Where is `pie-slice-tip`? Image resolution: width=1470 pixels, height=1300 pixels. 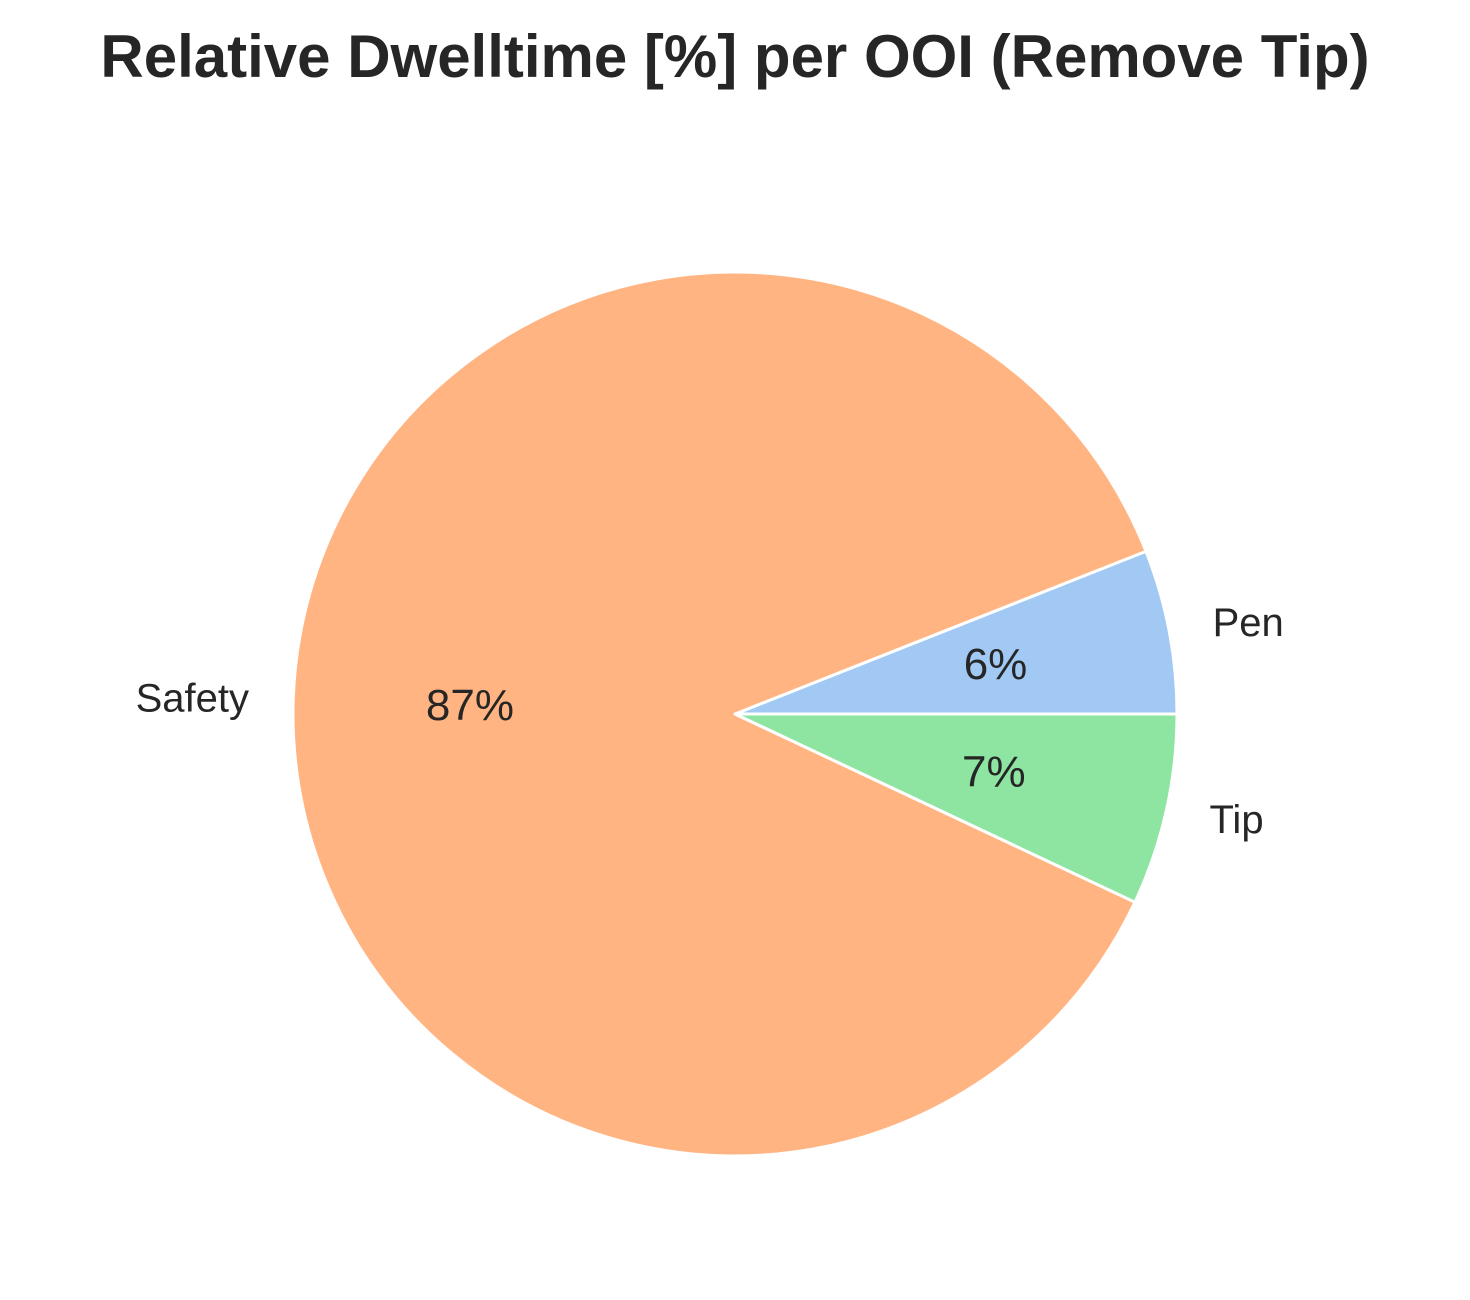
pie-slice-tip is located at coordinates (956, 808).